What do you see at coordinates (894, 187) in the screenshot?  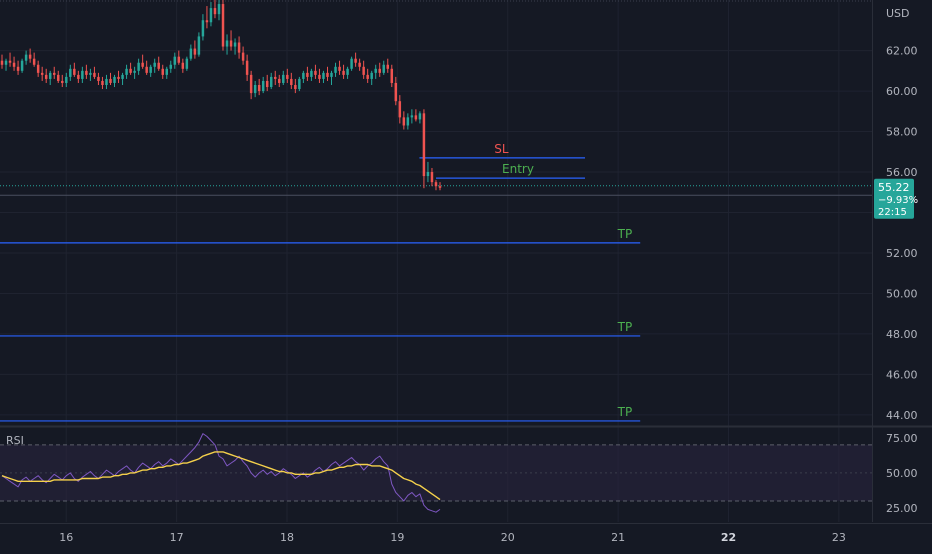 I see `price-badge-value: 55.22` at bounding box center [894, 187].